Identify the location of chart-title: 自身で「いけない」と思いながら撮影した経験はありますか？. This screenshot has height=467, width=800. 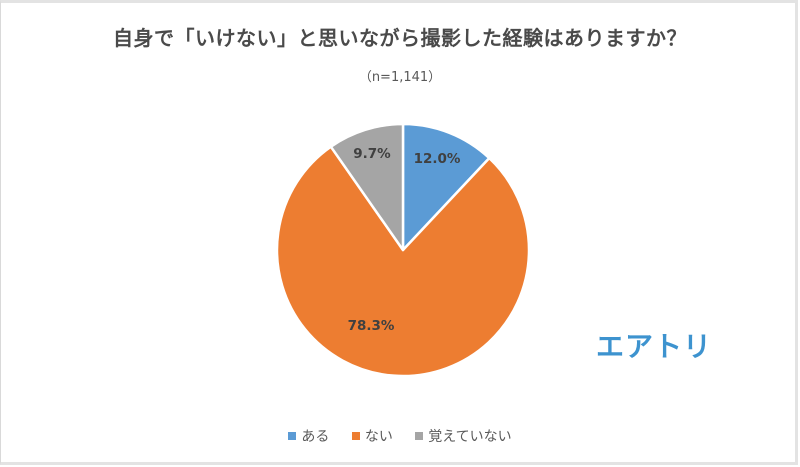
(400, 38).